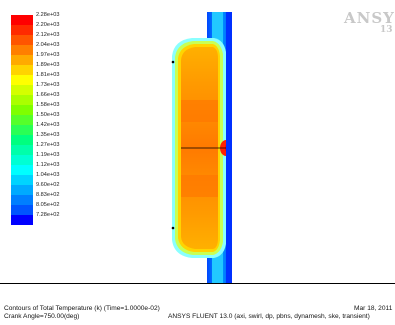 Image resolution: width=395 pixels, height=325 pixels. Describe the element at coordinates (71, 128) in the screenshot. I see `legend-label: 1.42e+03` at that location.